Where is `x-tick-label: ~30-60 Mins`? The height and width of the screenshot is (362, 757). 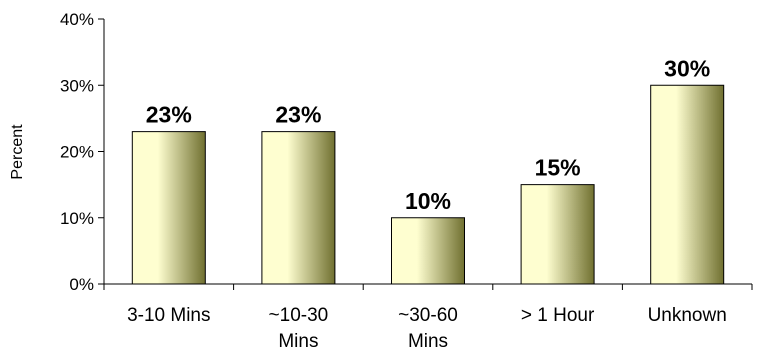 x-tick-label: ~30-60 Mins is located at coordinates (428, 328).